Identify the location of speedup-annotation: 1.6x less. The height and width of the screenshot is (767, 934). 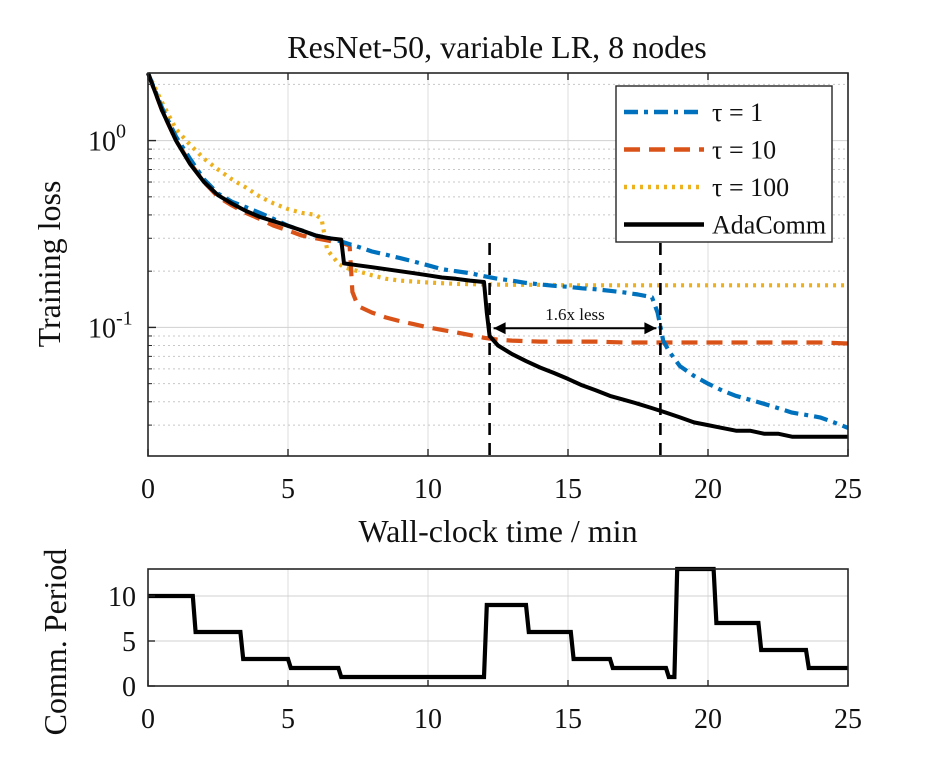
(575, 349).